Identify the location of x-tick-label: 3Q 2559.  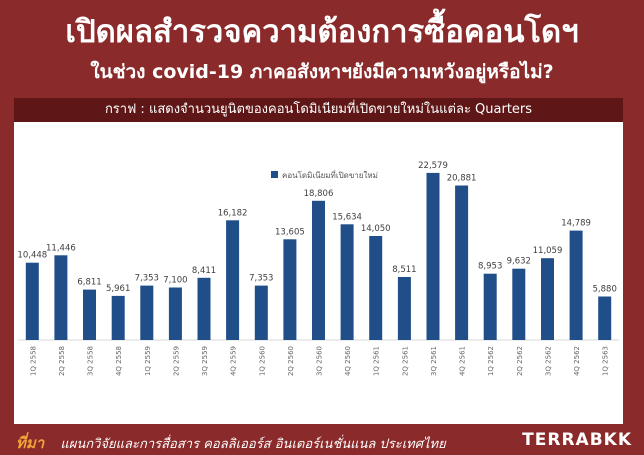
(205, 361).